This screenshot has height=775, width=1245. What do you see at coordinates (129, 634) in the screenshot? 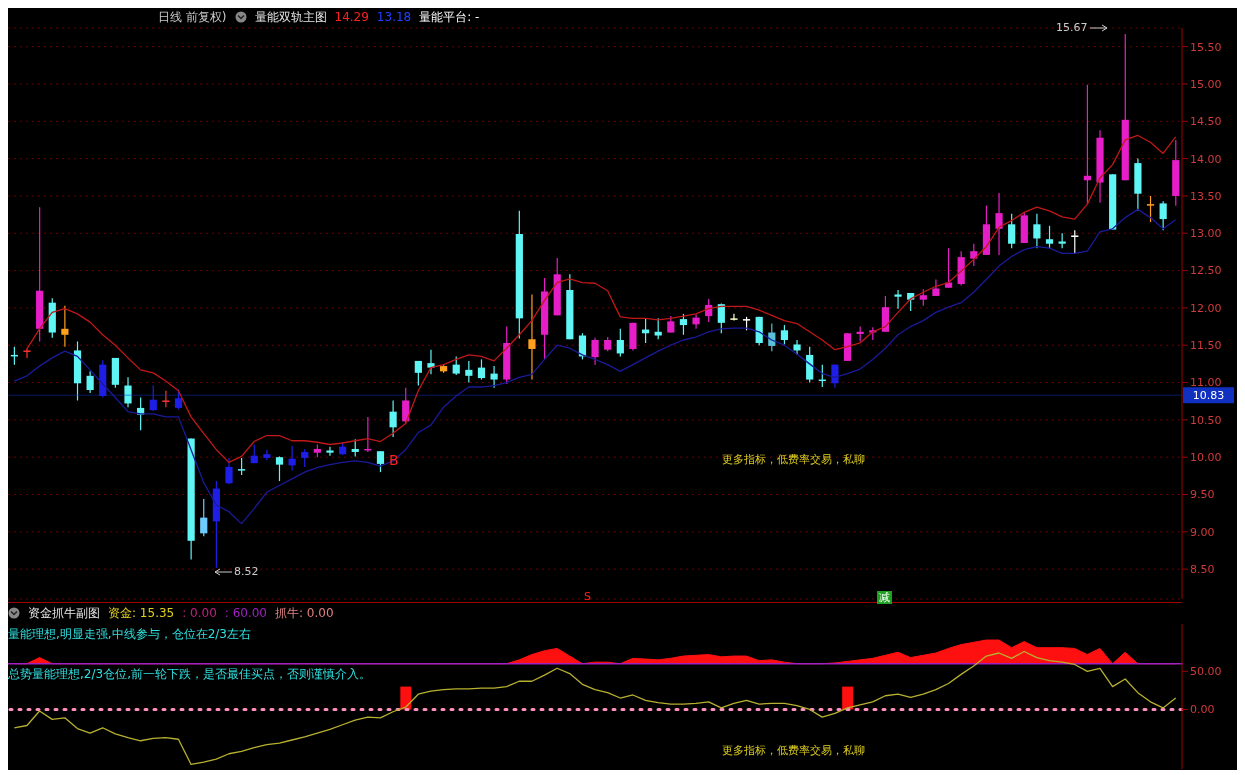
I see `annotation: 量能理想,明显走强,中线参与，仓位在2/3左右` at bounding box center [129, 634].